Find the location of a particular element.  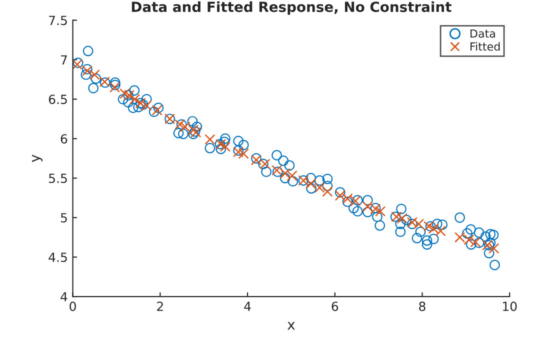

x-tick-label: 2 is located at coordinates (160, 306).